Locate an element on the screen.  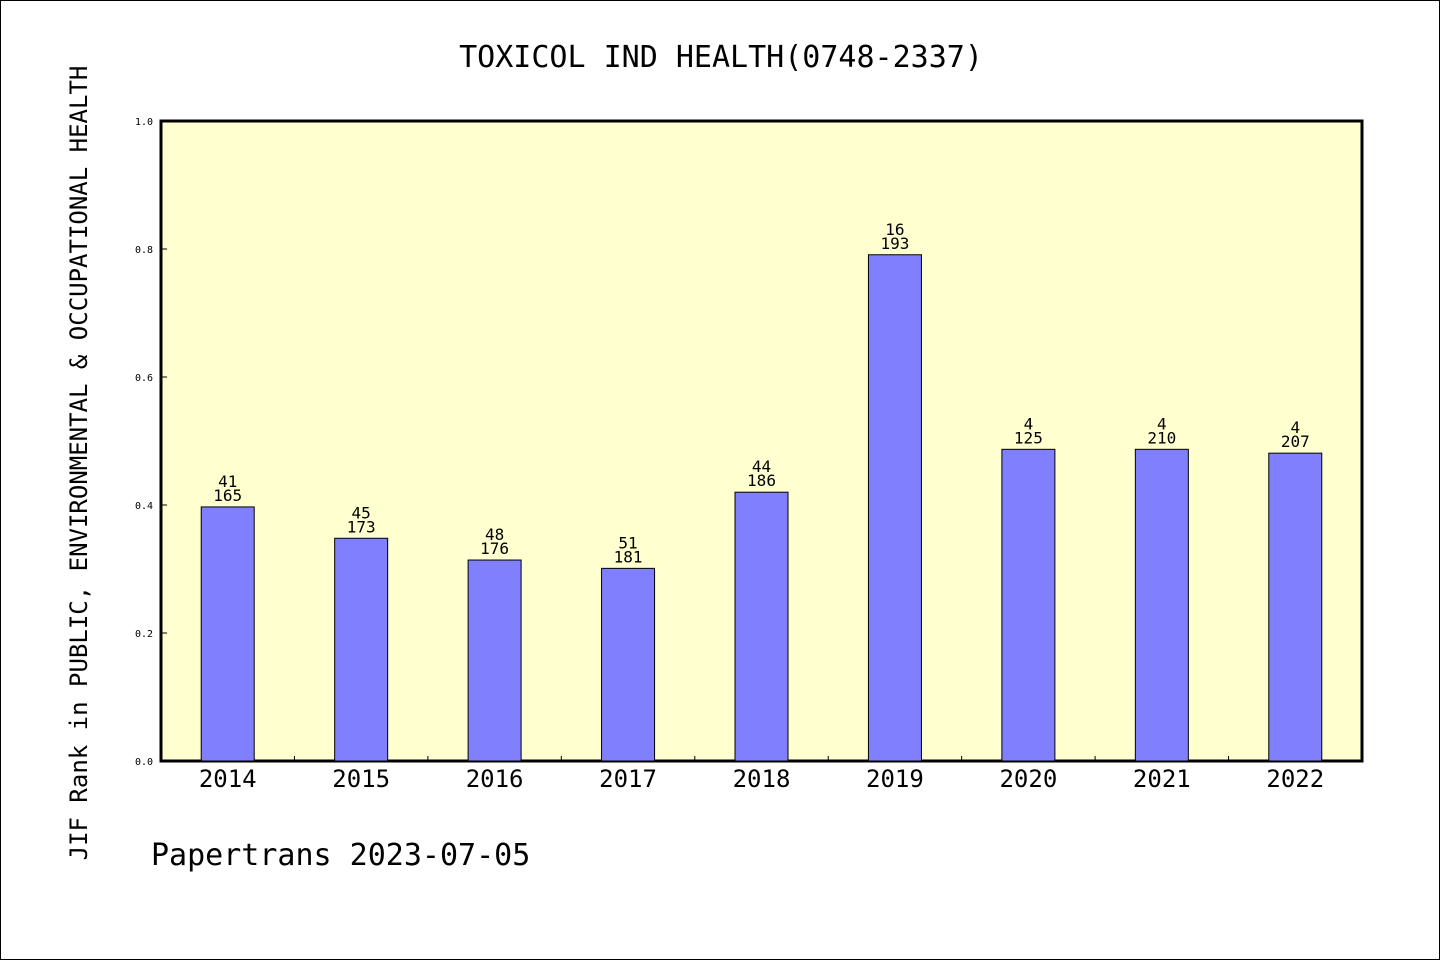
bar-2016 is located at coordinates (494, 660).